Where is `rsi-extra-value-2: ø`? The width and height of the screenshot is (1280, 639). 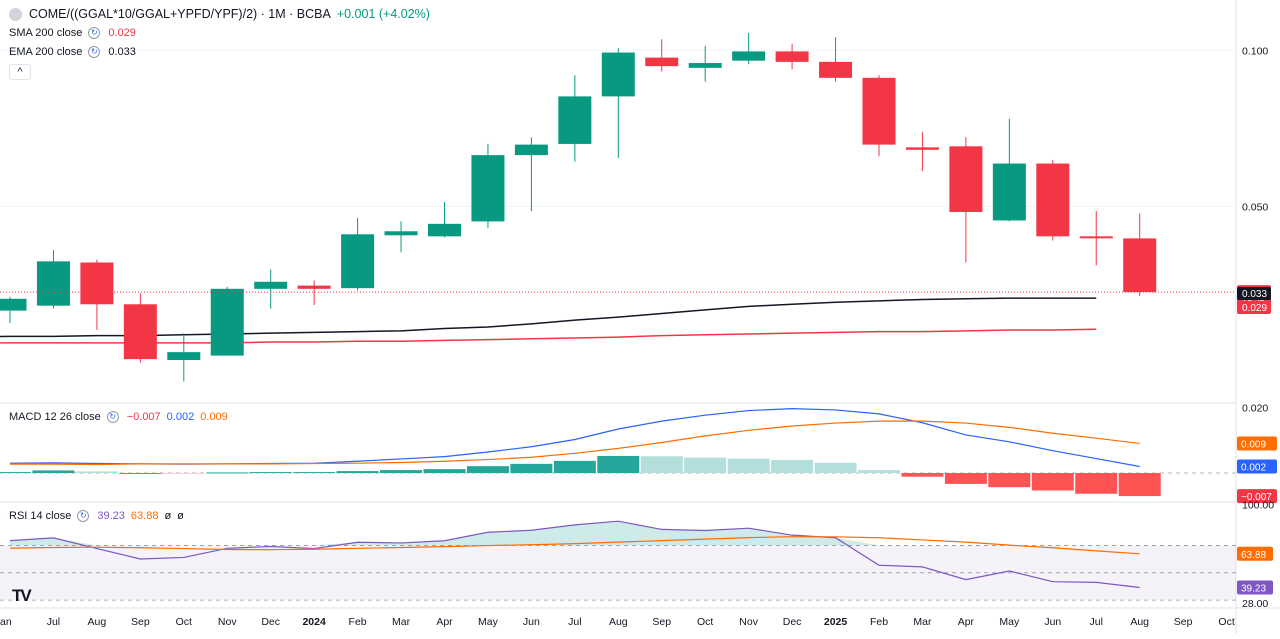 rsi-extra-value-2: ø is located at coordinates (180, 516).